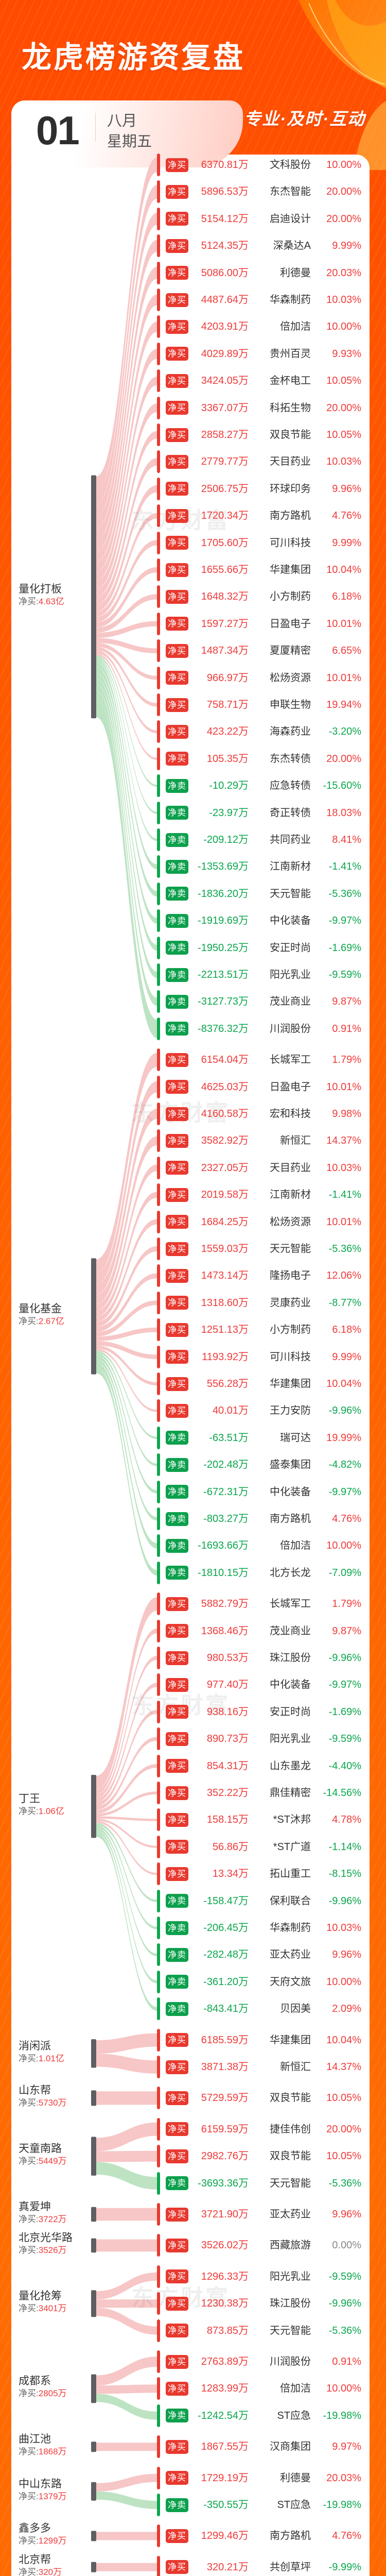 The image size is (386, 2576). I want to click on pct-change: -1.14%, so click(344, 1847).